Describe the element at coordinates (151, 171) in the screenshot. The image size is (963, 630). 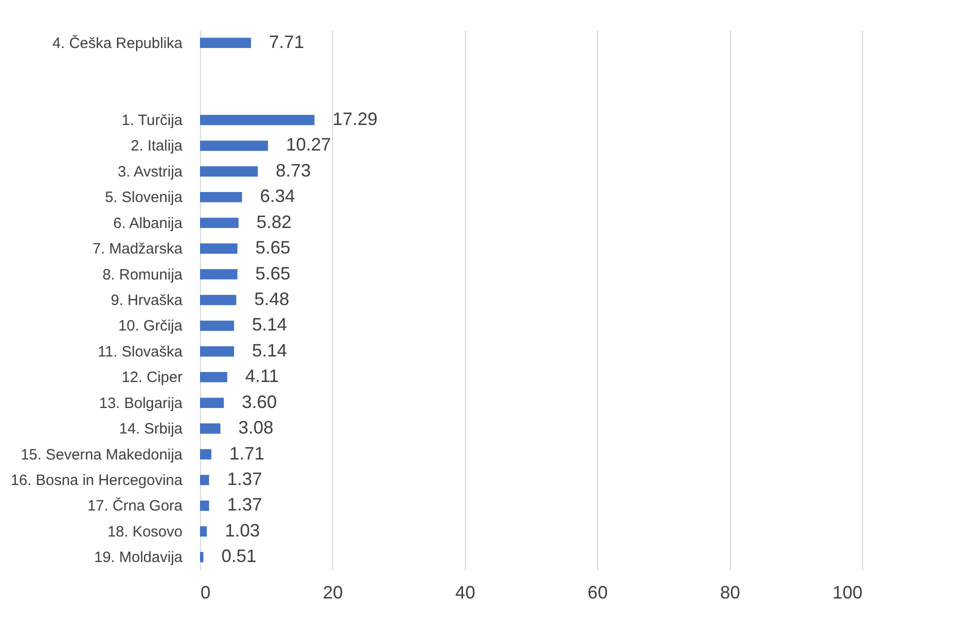
I see `y-tick-label: 3. Avstrija` at that location.